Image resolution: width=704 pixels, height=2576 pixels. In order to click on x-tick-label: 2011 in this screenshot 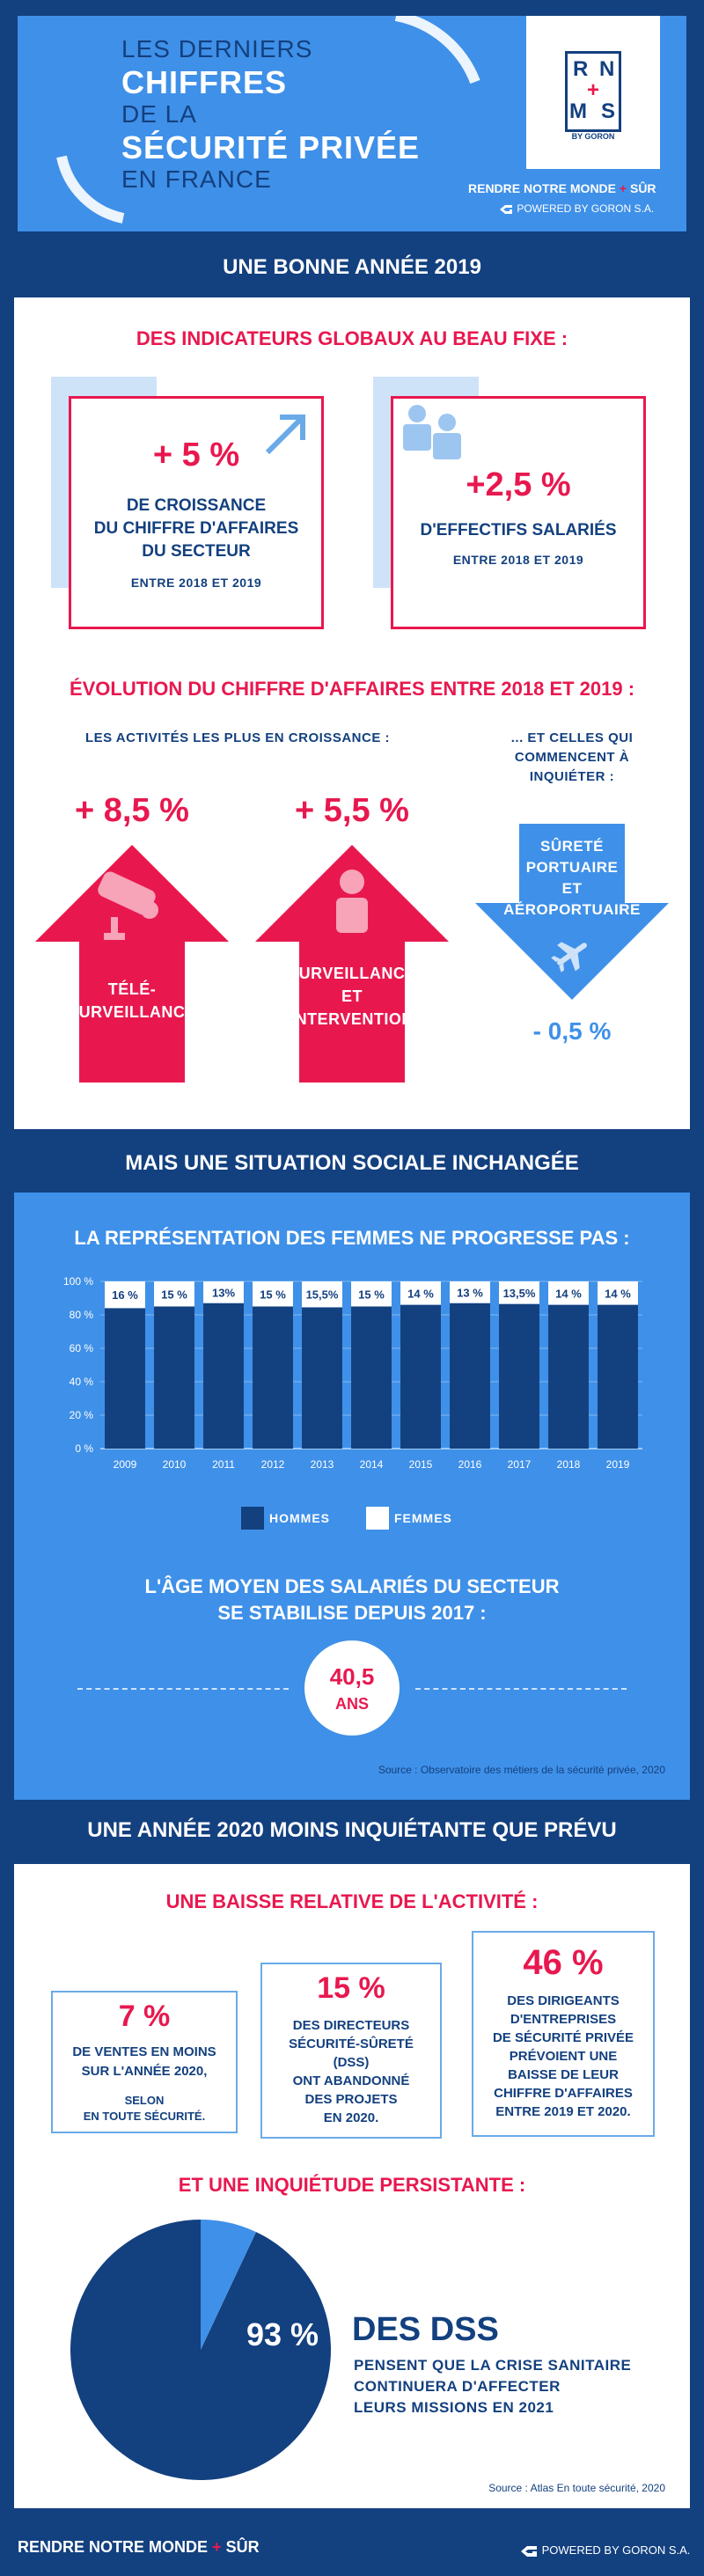, I will do `click(224, 1464)`.